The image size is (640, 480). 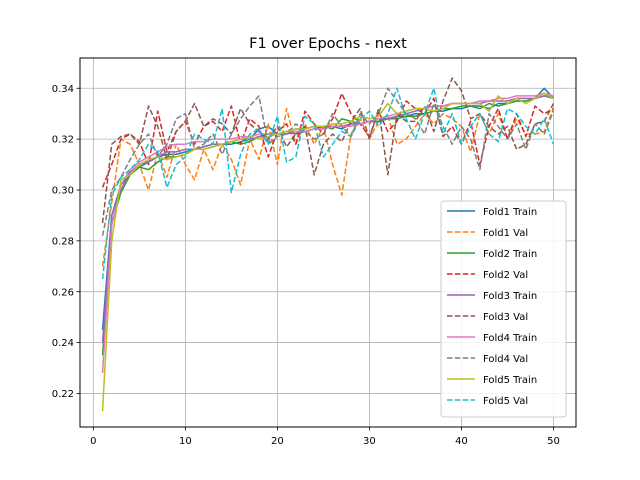 What do you see at coordinates (505, 359) in the screenshot?
I see `legend-label: Fold4 Val` at bounding box center [505, 359].